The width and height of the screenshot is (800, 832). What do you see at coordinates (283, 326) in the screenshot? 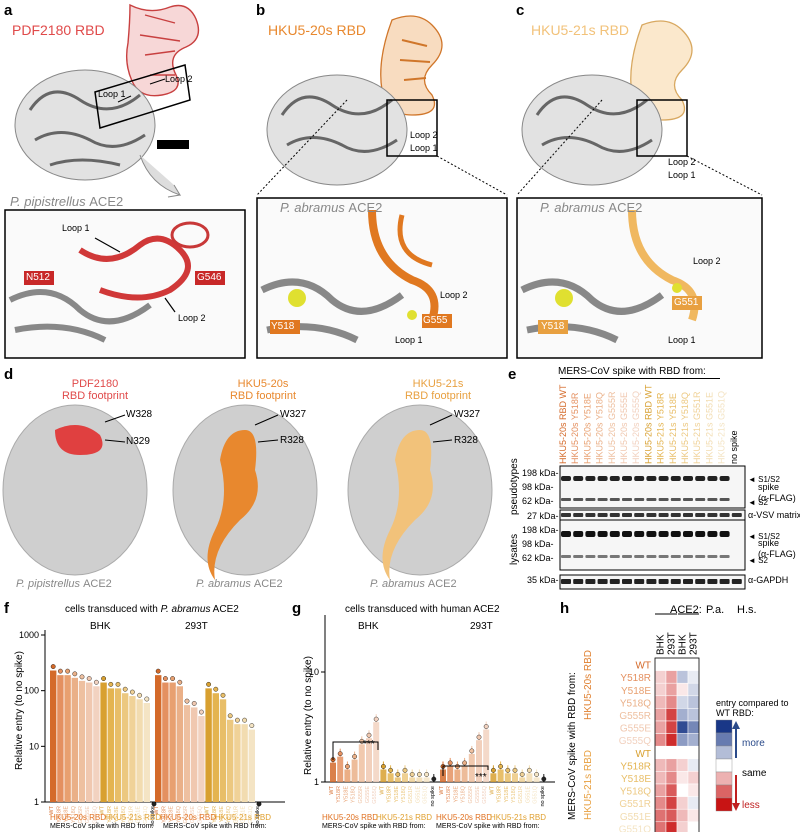
I see `panel-b-res1: Y518` at bounding box center [283, 326].